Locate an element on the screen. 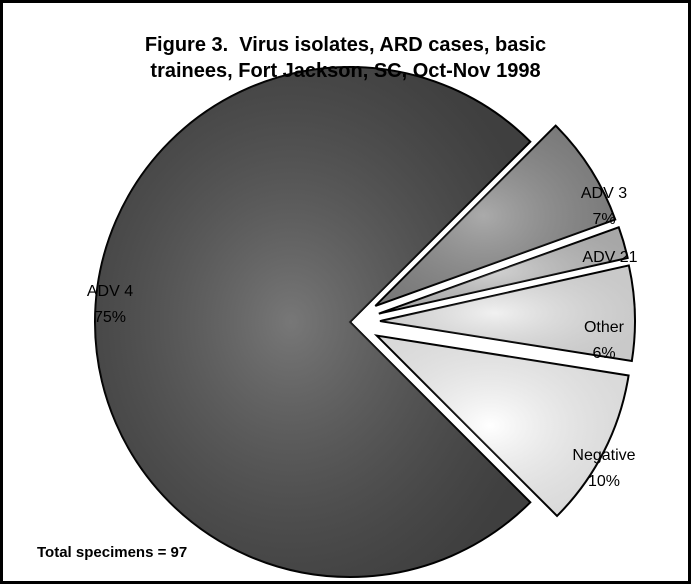  value-label: 10% is located at coordinates (604, 481).